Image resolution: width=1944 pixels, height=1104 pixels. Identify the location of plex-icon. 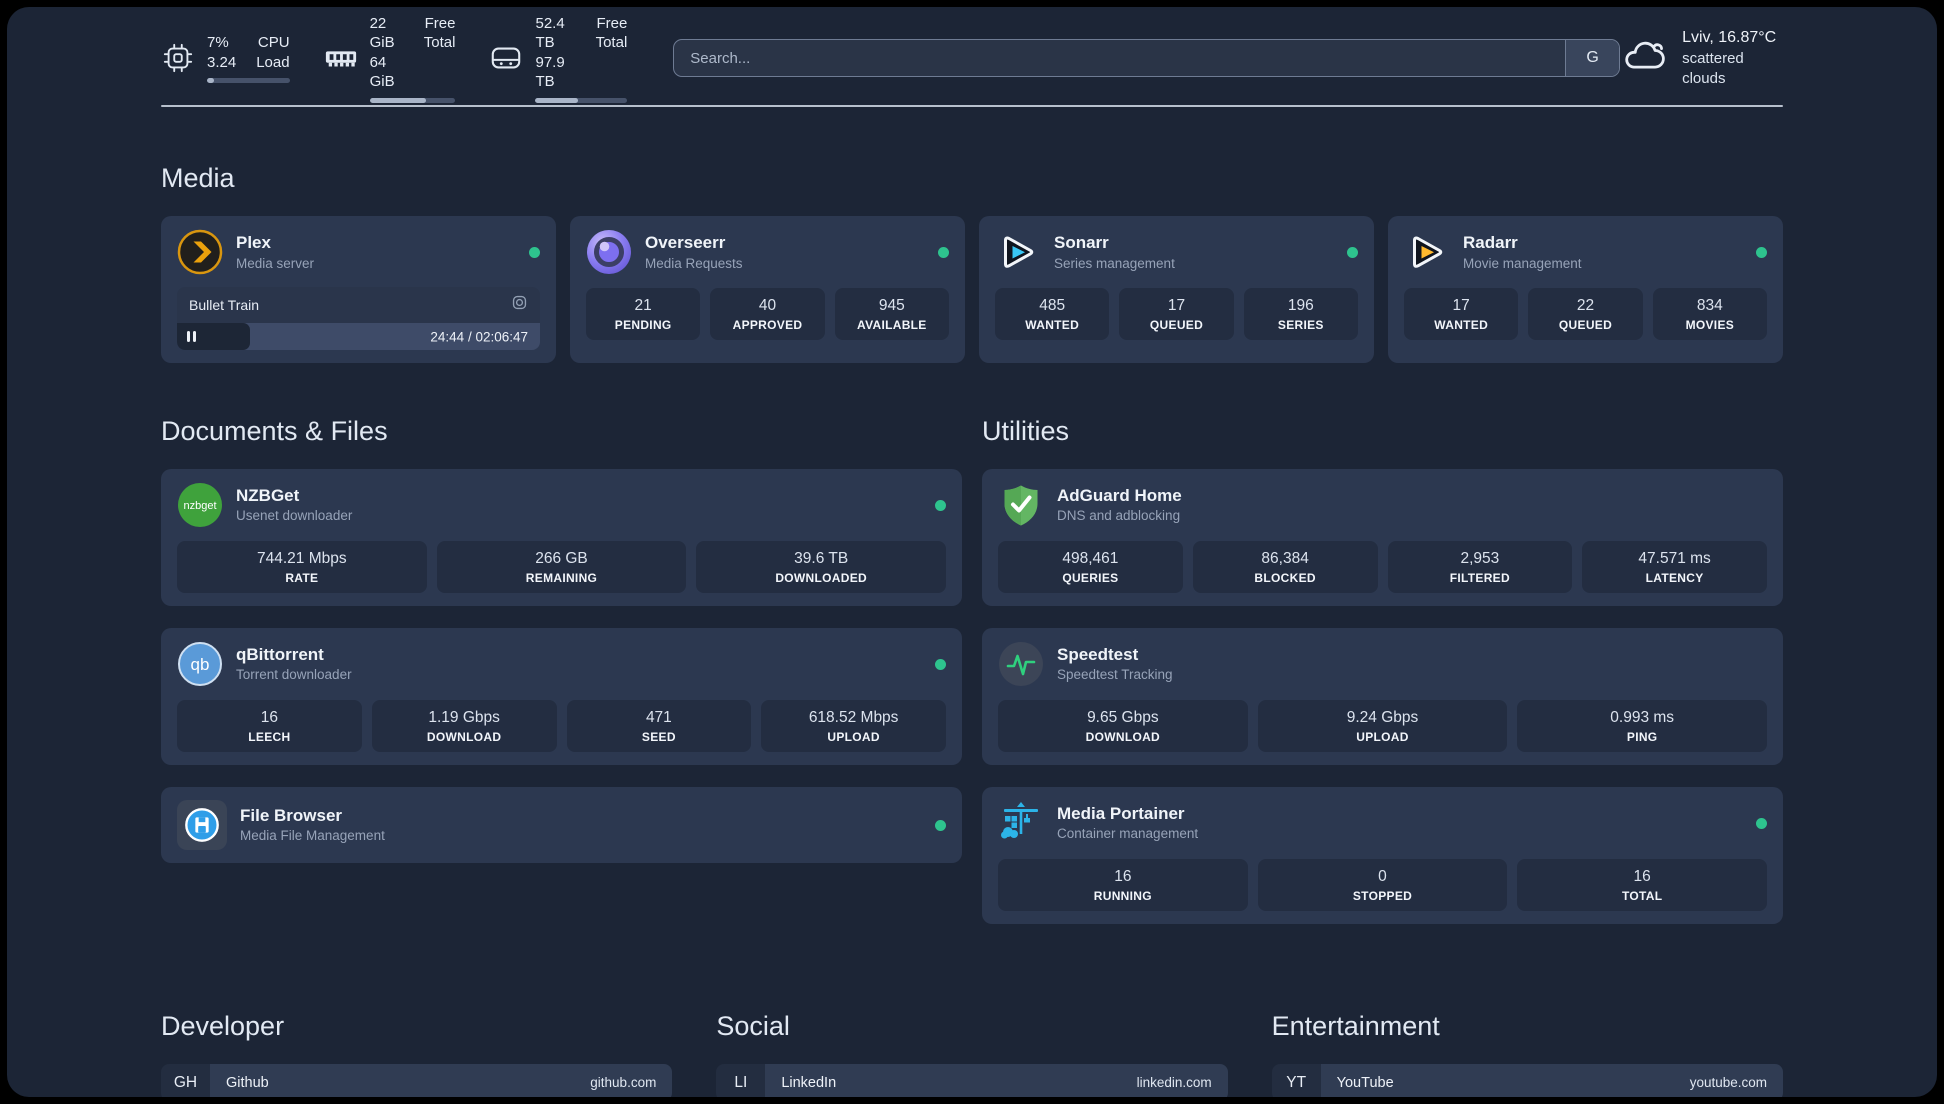
(200, 252).